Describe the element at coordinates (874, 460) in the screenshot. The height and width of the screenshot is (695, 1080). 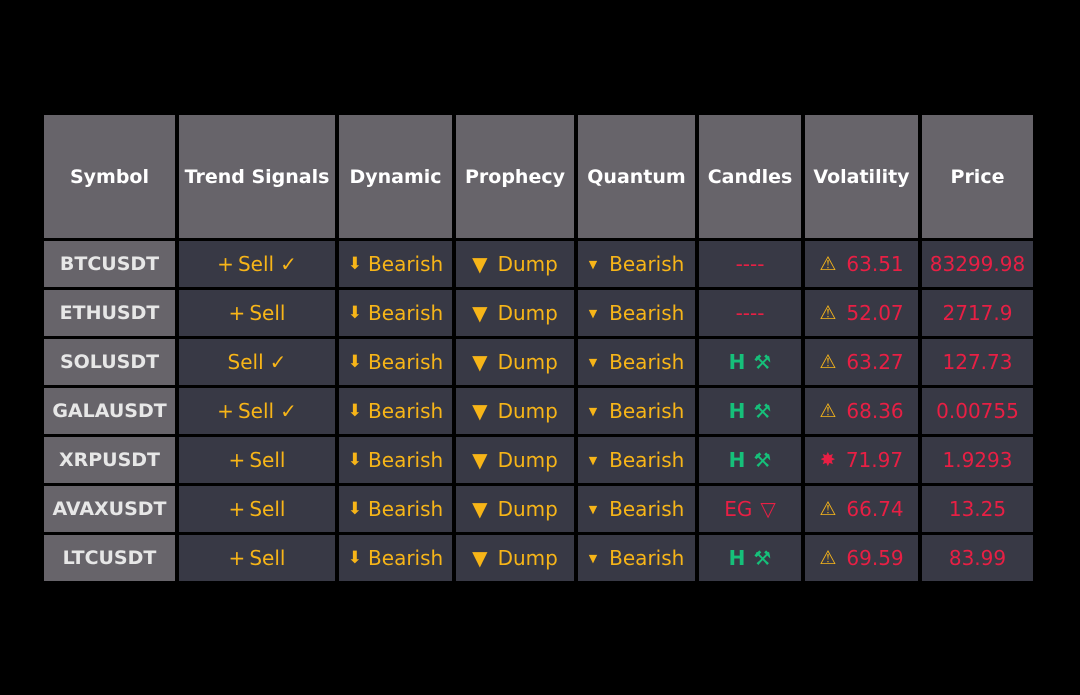
I see `volatility-value: 71.97` at that location.